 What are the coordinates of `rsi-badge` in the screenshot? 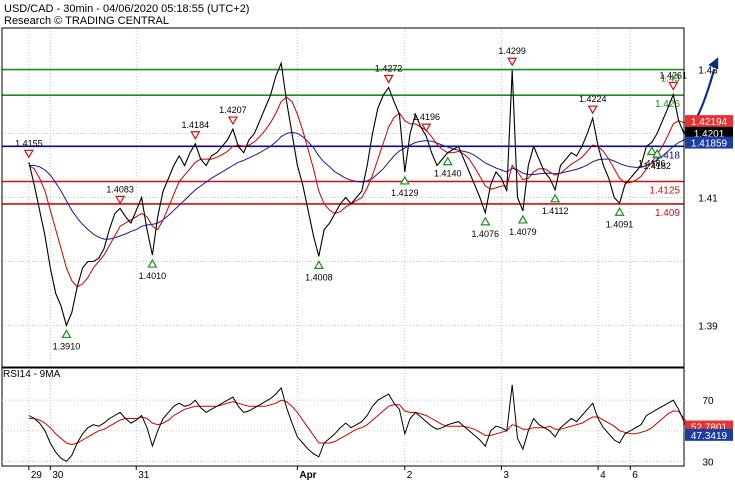 It's located at (709, 434).